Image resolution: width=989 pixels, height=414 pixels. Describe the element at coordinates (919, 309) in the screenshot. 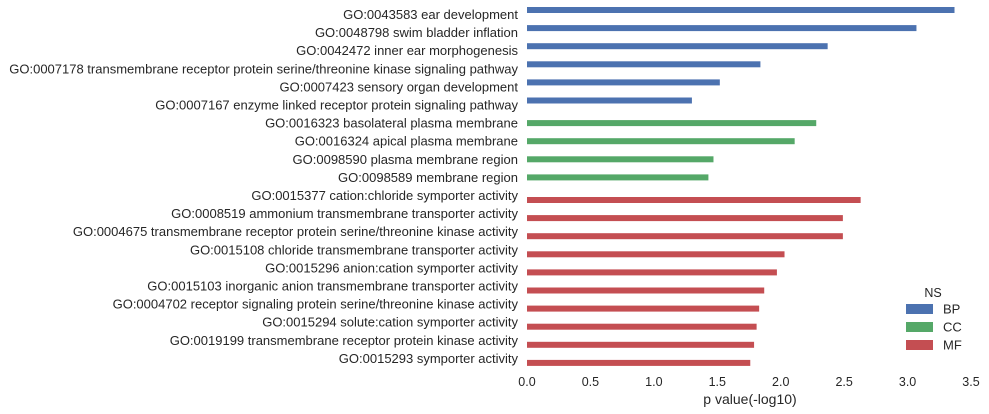

I see `legend-swatch-bp` at that location.